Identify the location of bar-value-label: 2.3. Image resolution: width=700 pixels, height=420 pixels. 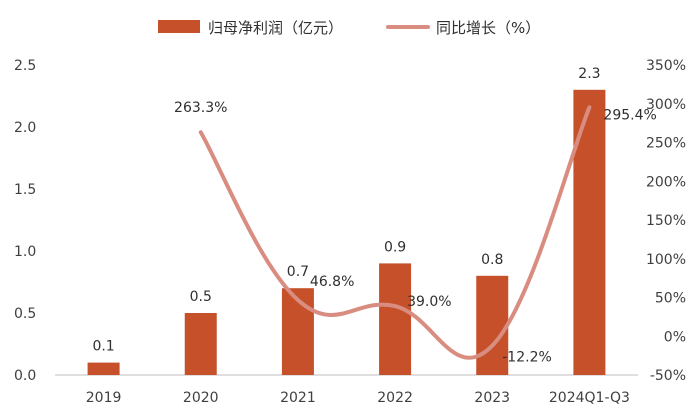
(589, 74).